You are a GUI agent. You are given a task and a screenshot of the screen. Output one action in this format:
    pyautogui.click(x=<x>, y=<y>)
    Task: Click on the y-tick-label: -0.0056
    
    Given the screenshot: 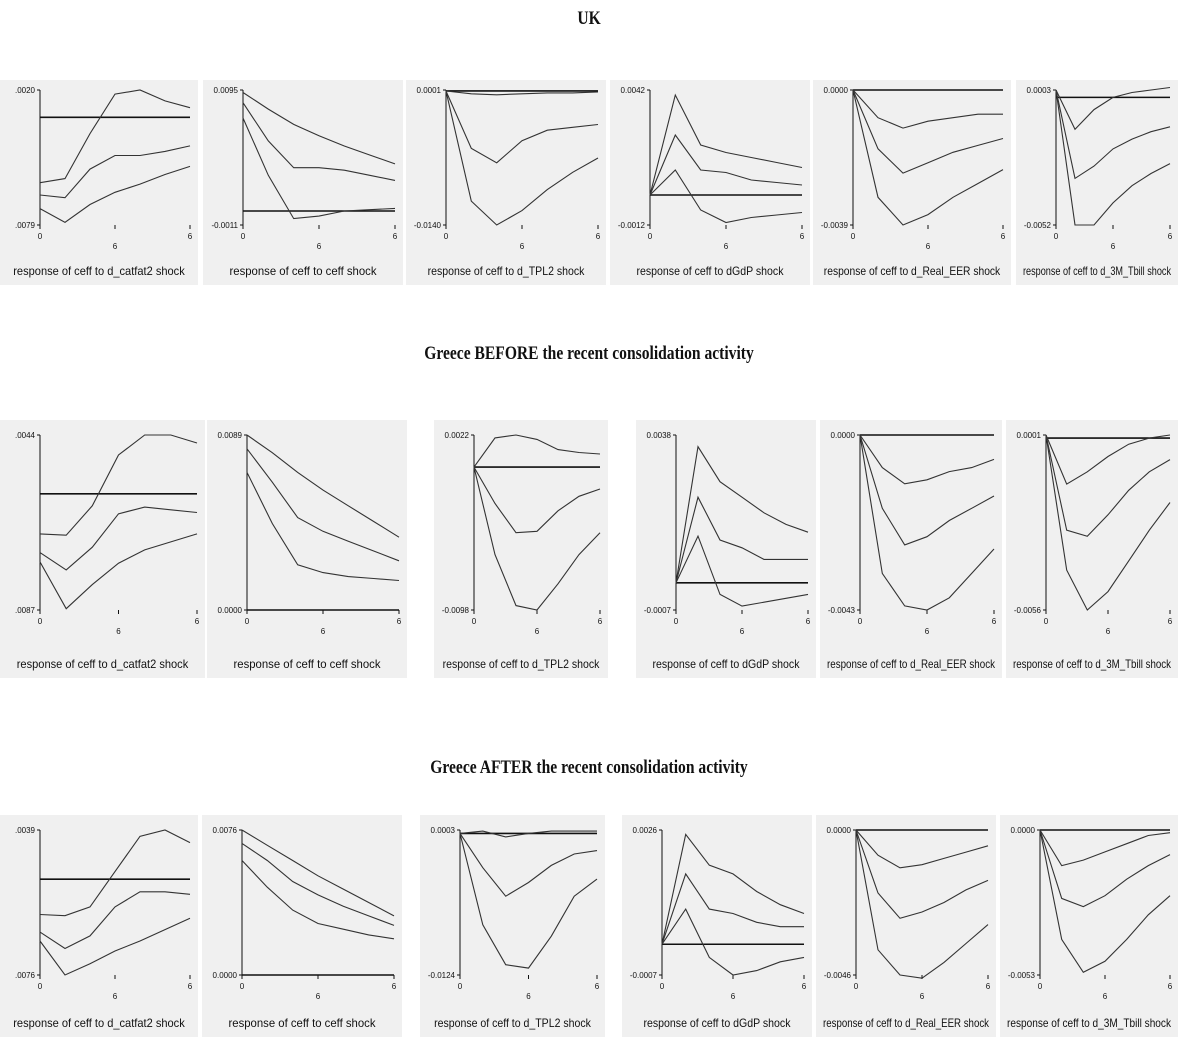 What is the action you would take?
    pyautogui.click(x=1028, y=610)
    